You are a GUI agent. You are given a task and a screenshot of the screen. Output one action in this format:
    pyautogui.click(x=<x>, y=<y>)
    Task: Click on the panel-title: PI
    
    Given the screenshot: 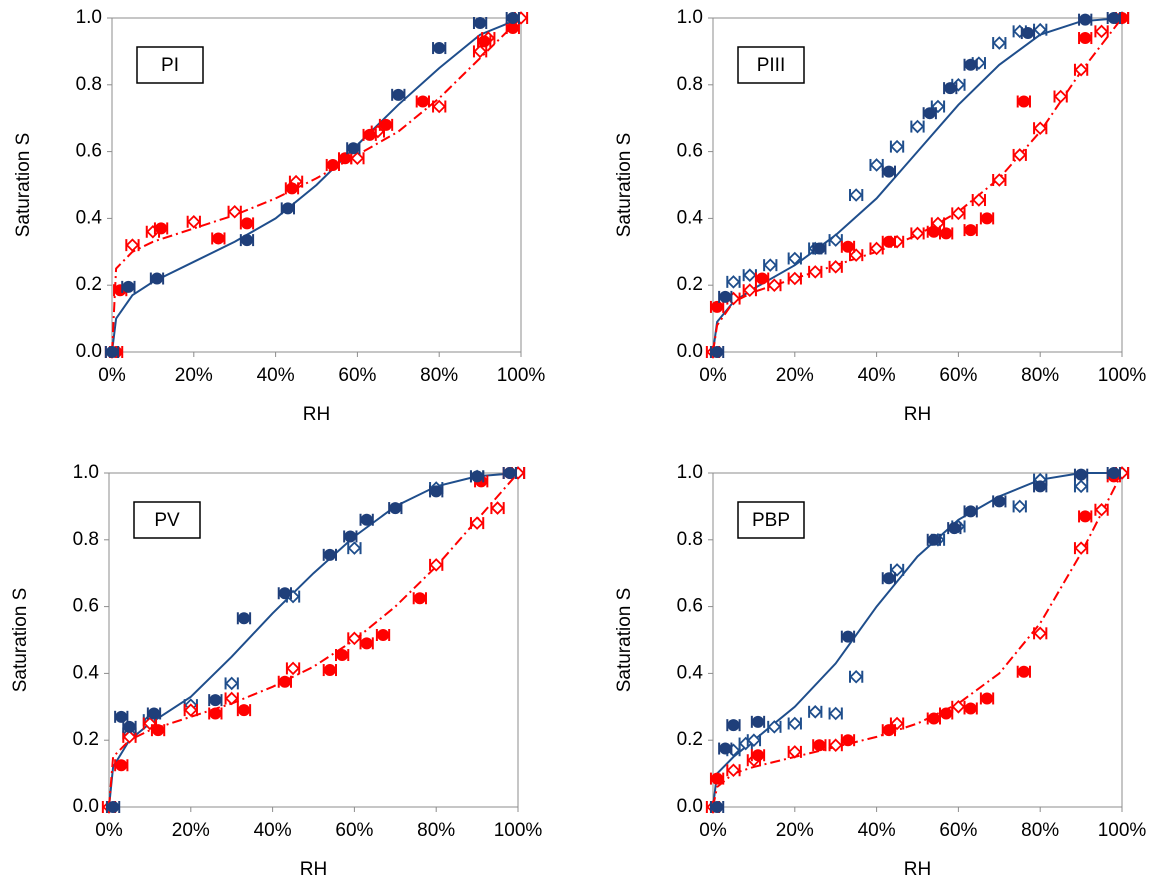 What is the action you would take?
    pyautogui.click(x=170, y=65)
    